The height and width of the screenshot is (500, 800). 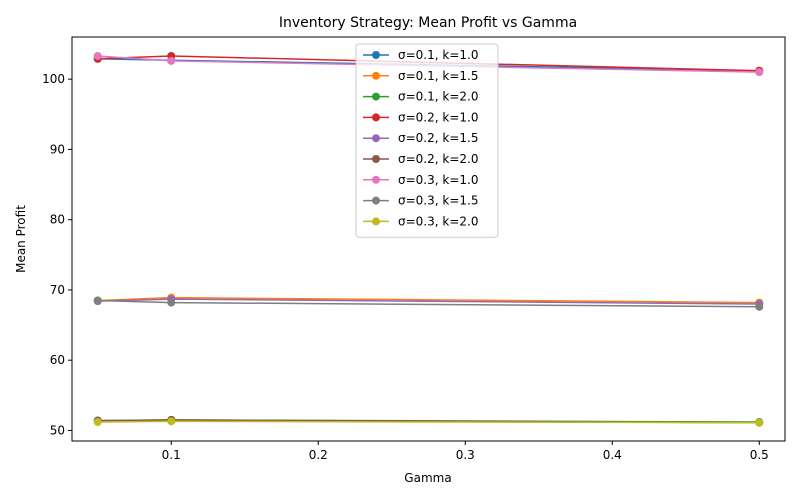 I want to click on legend-frame, so click(x=427, y=140).